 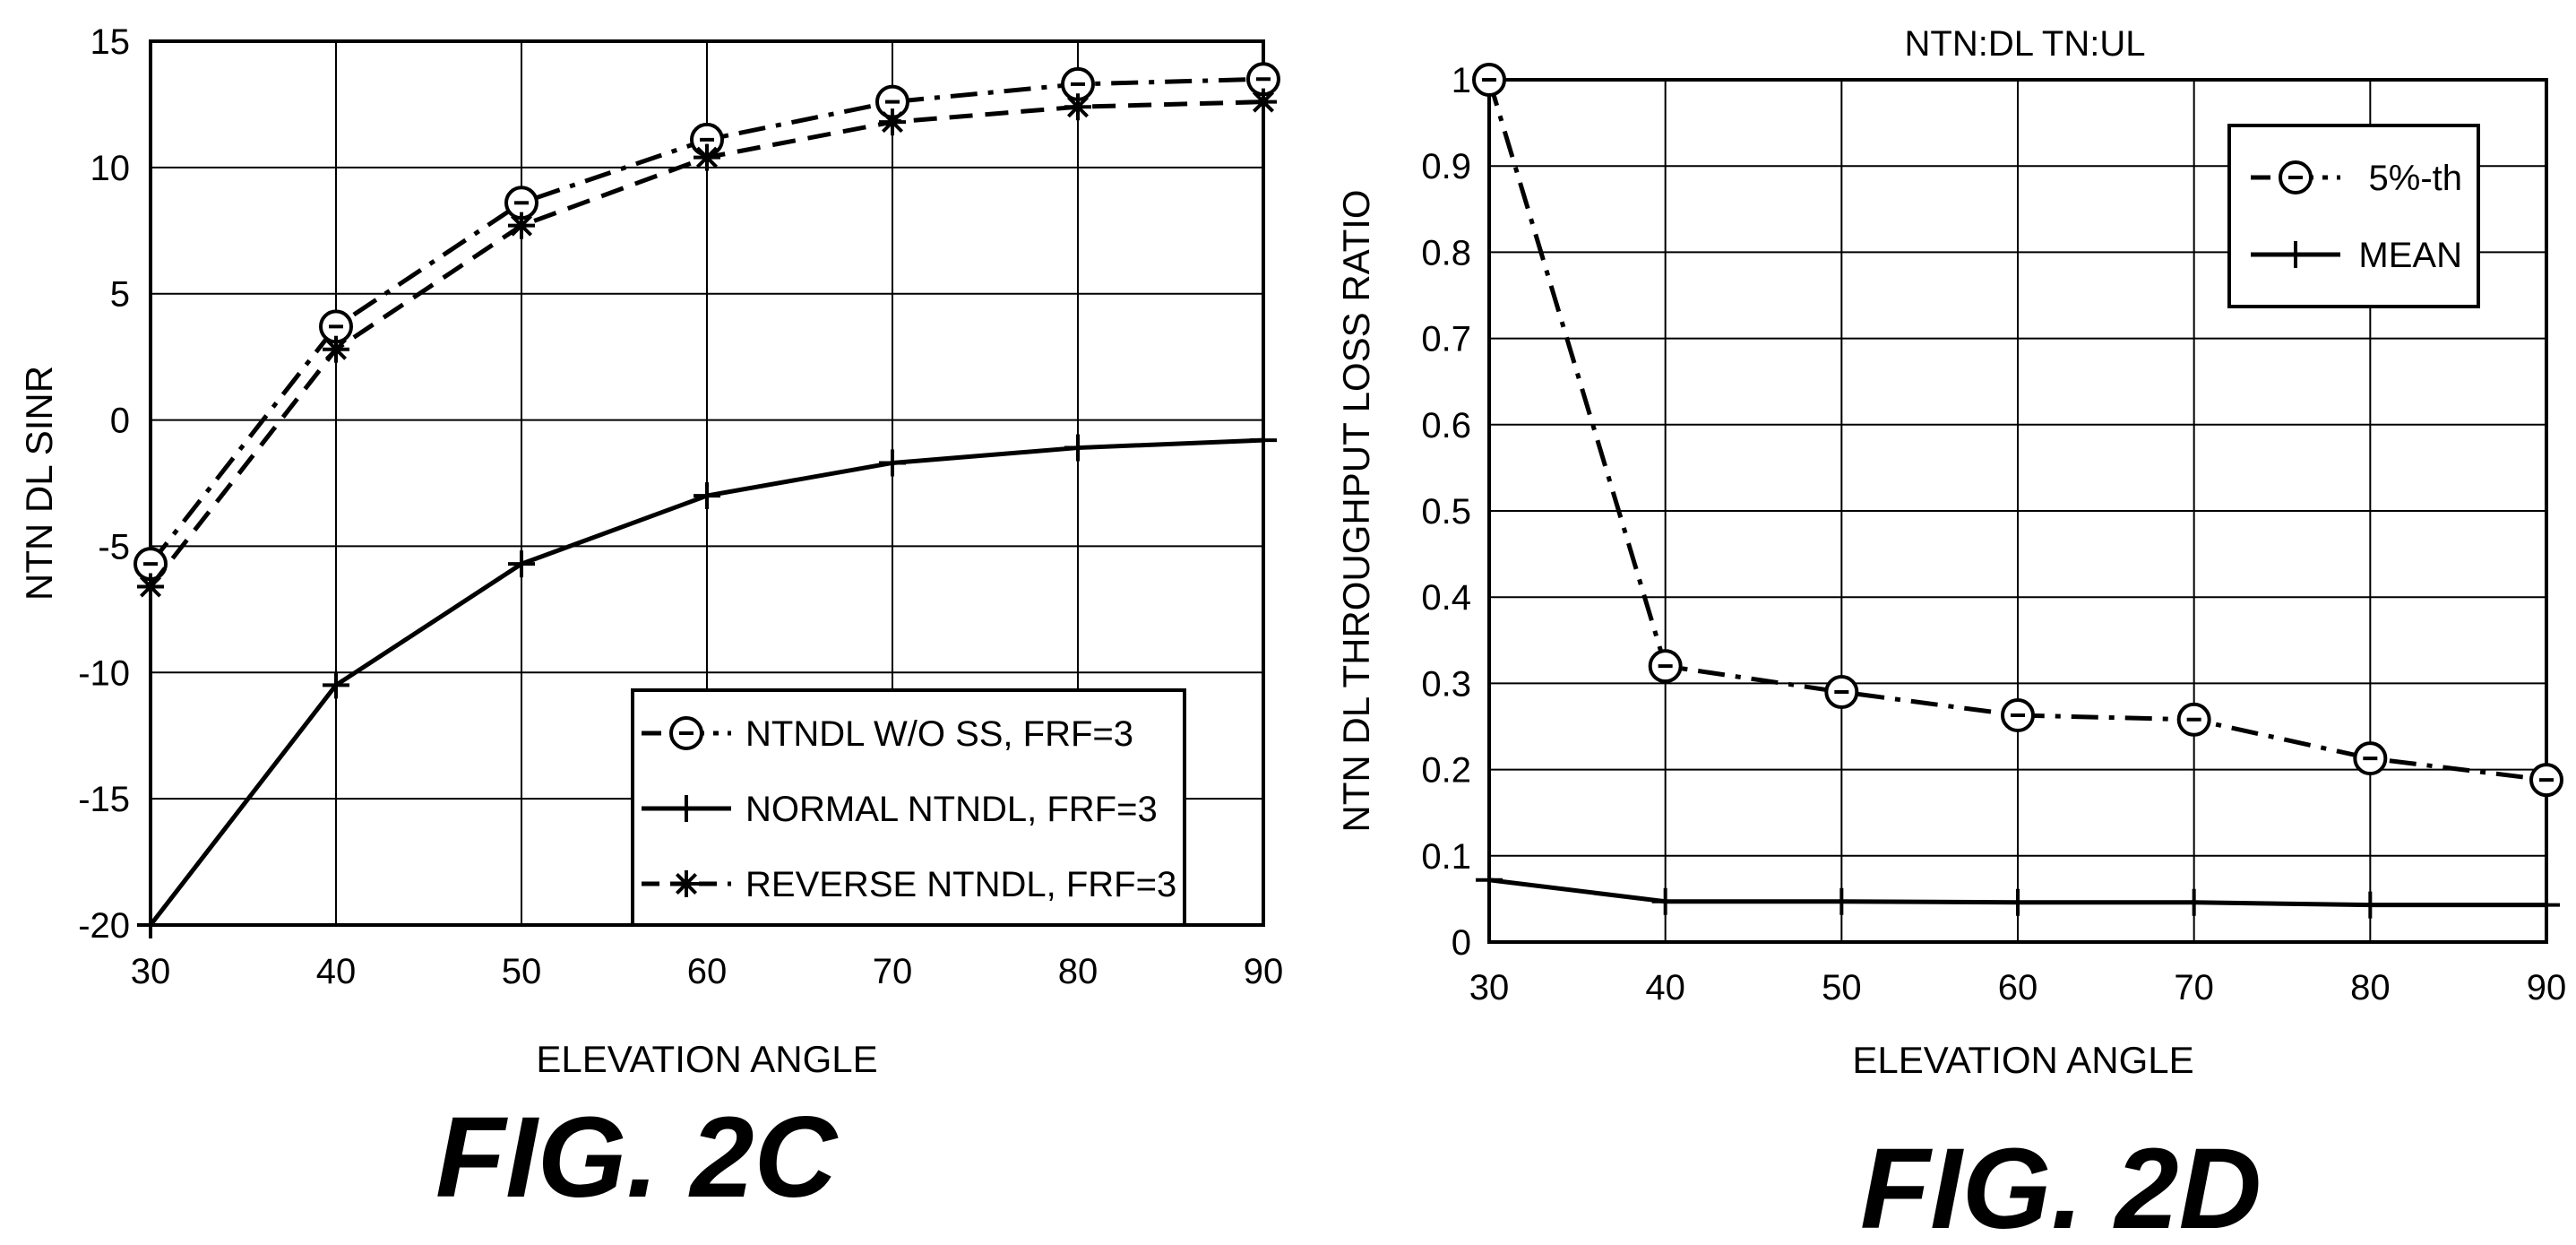 I want to click on y-tick-label: 0.4, so click(x=1446, y=598).